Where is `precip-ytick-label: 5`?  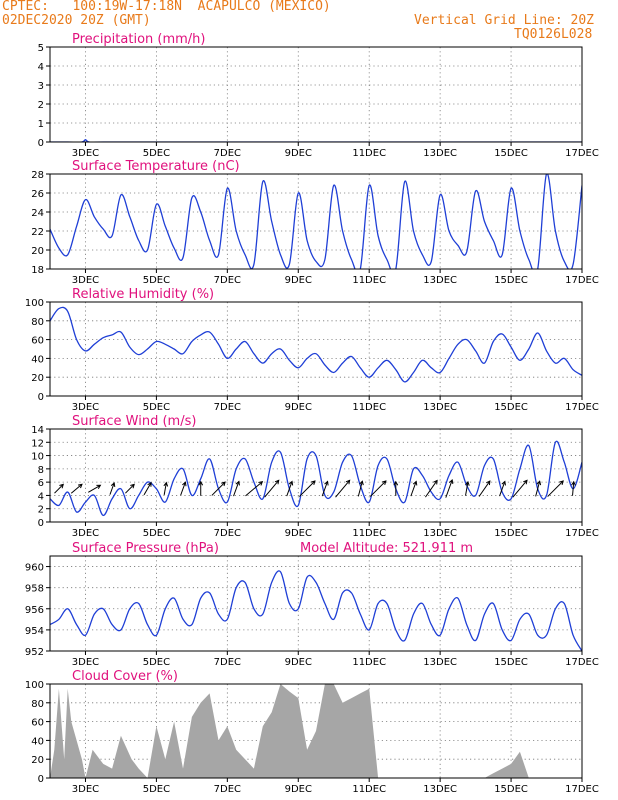
precip-ytick-label: 5 is located at coordinates (41, 48).